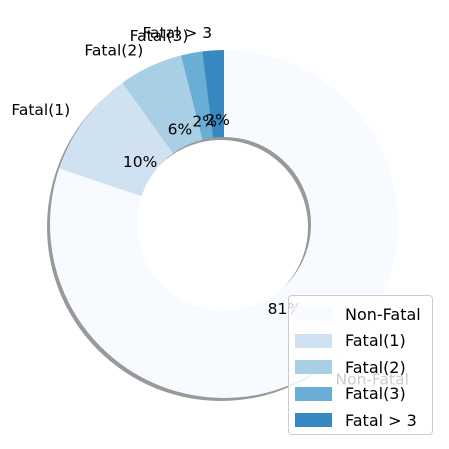  I want to click on slice-label-fatal-2: Fatal(2), so click(113, 50).